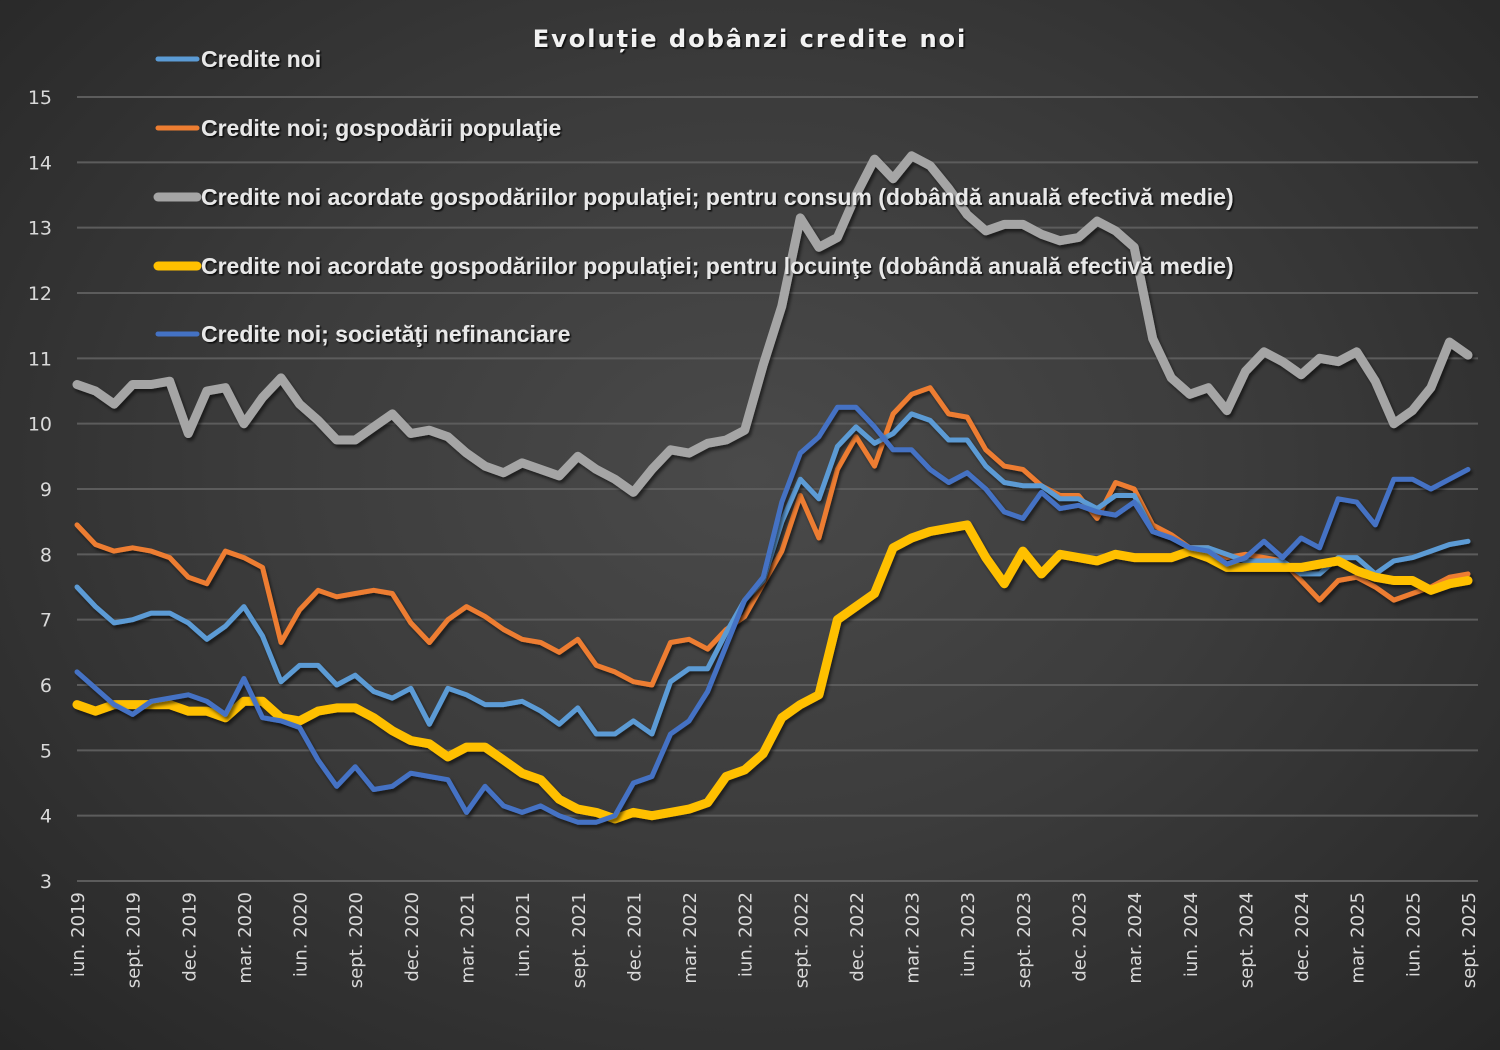 The image size is (1500, 1050). Describe the element at coordinates (913, 938) in the screenshot. I see `x-tick-label: mar. 2023` at that location.